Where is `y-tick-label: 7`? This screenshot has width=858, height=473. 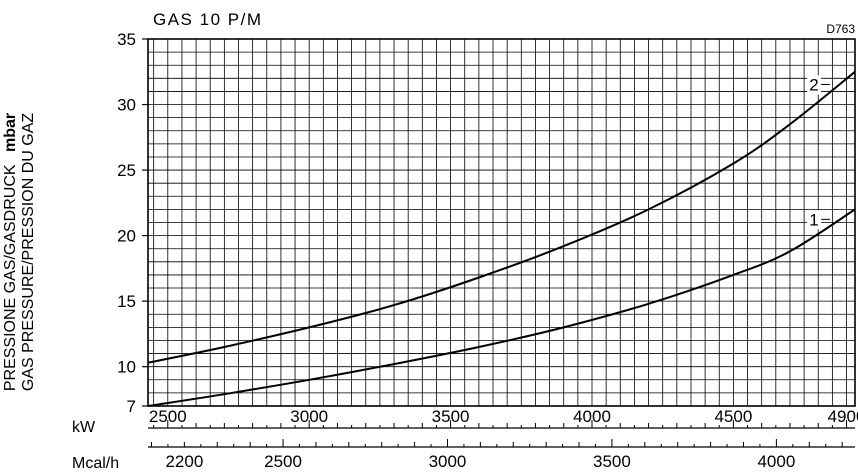
y-tick-label: 7 is located at coordinates (131, 406).